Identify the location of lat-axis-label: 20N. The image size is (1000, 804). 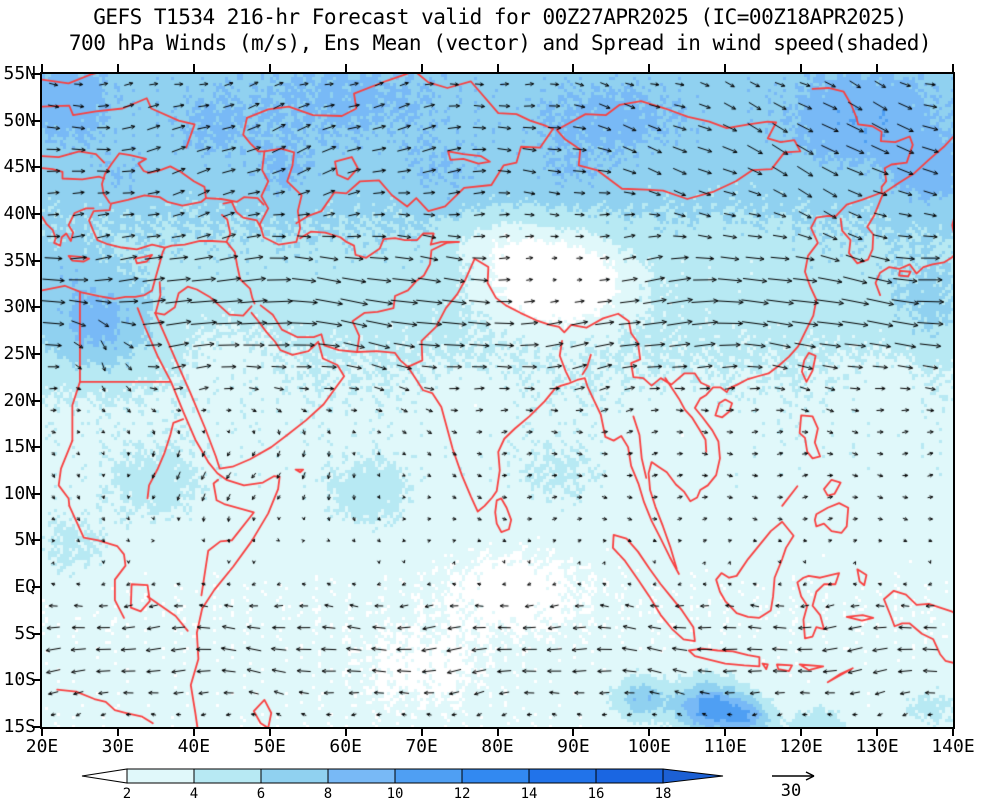
(19, 400).